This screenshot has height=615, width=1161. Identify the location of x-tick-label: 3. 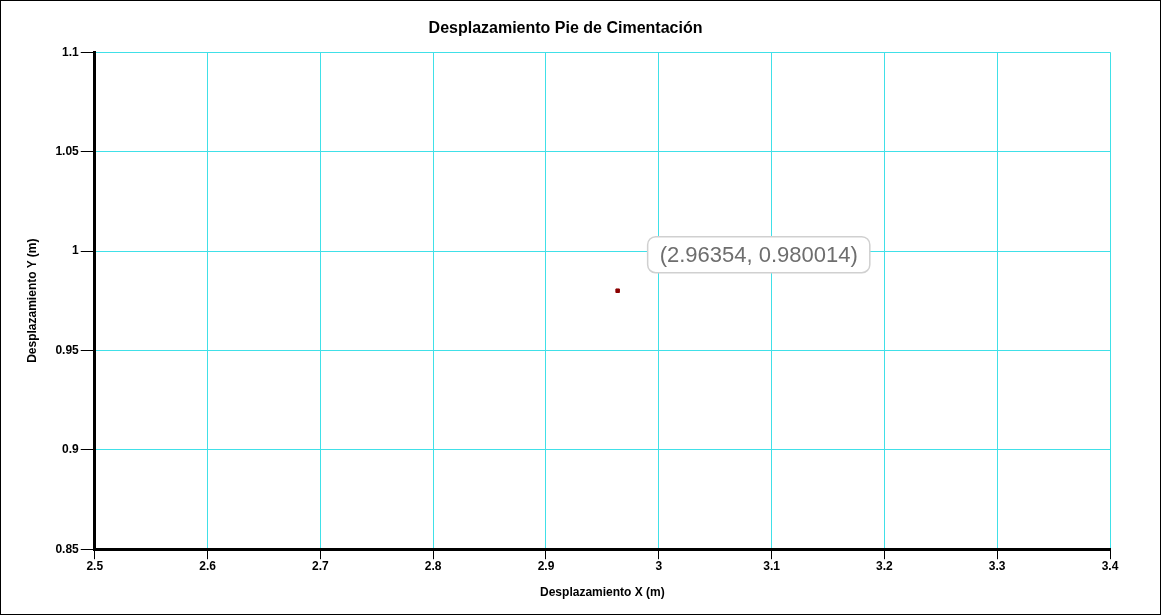
(659, 565).